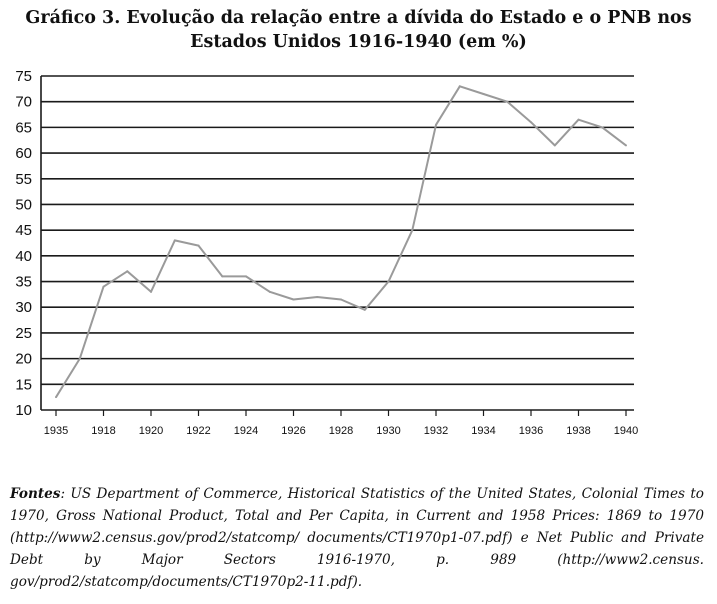  I want to click on y-tick-label-35: 35, so click(23, 282).